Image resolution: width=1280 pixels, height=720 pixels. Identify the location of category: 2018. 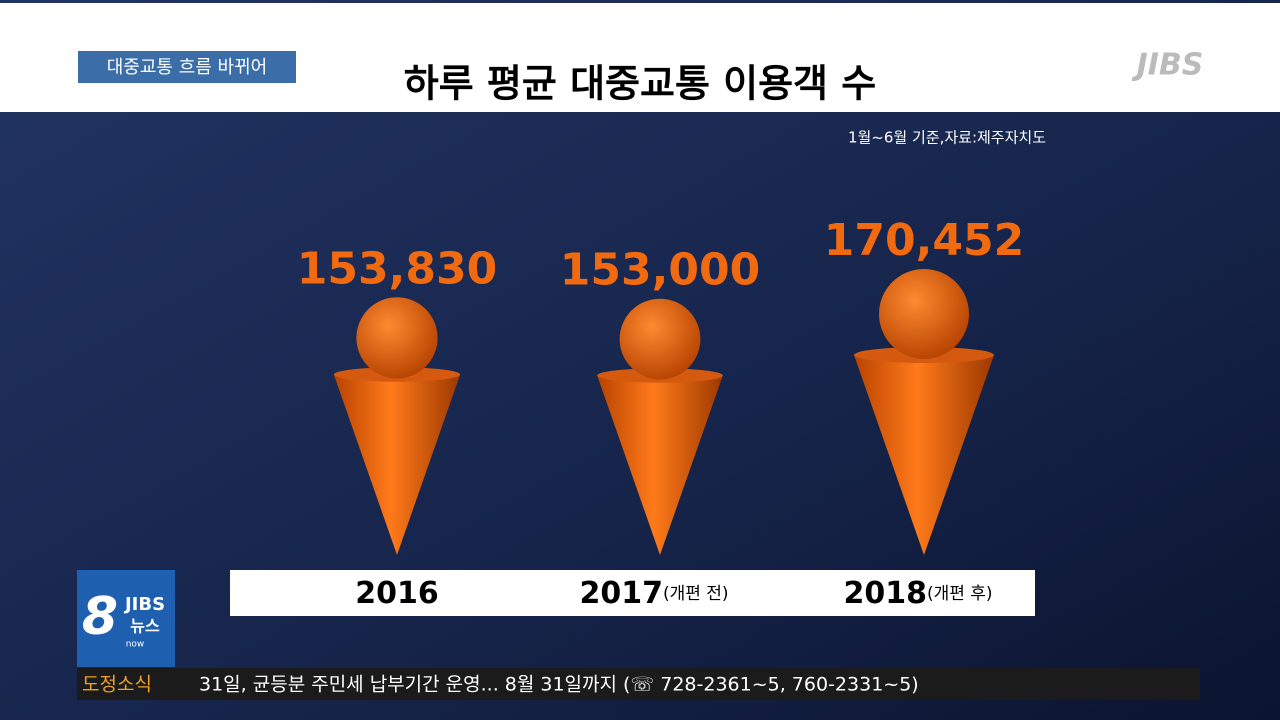
(885, 593).